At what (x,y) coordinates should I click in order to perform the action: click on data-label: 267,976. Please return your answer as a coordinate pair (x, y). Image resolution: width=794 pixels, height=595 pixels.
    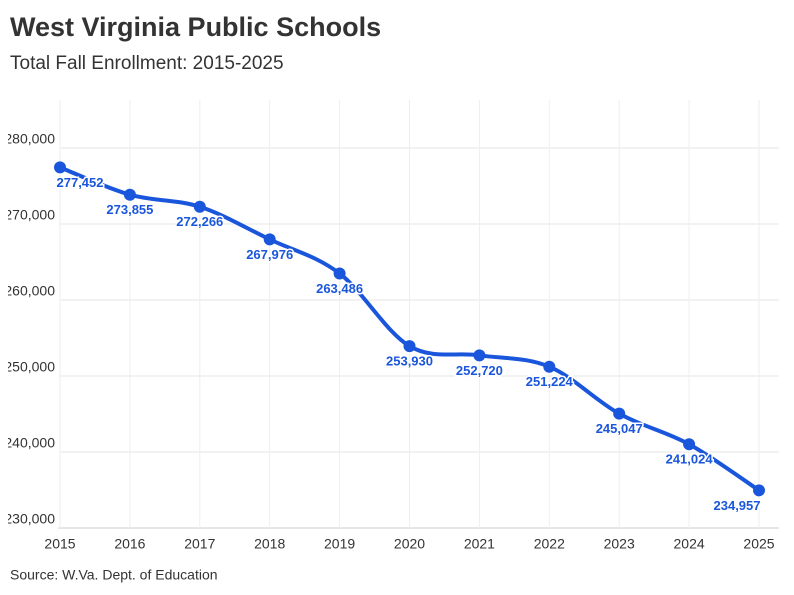
    Looking at the image, I should click on (269, 254).